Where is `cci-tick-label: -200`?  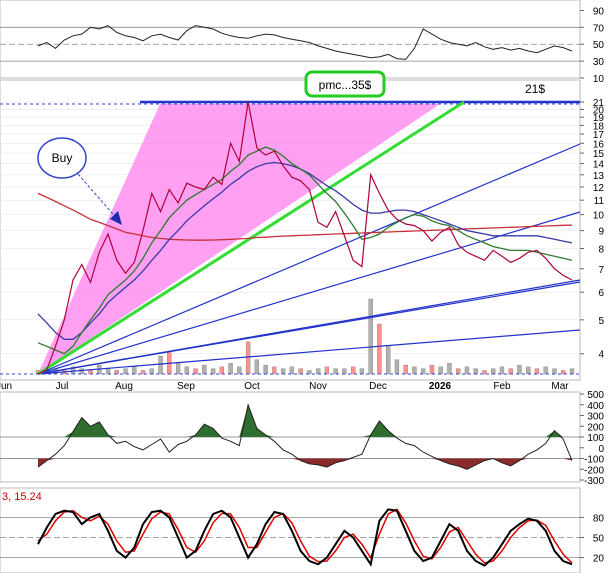
cci-tick-label: -200 is located at coordinates (594, 470).